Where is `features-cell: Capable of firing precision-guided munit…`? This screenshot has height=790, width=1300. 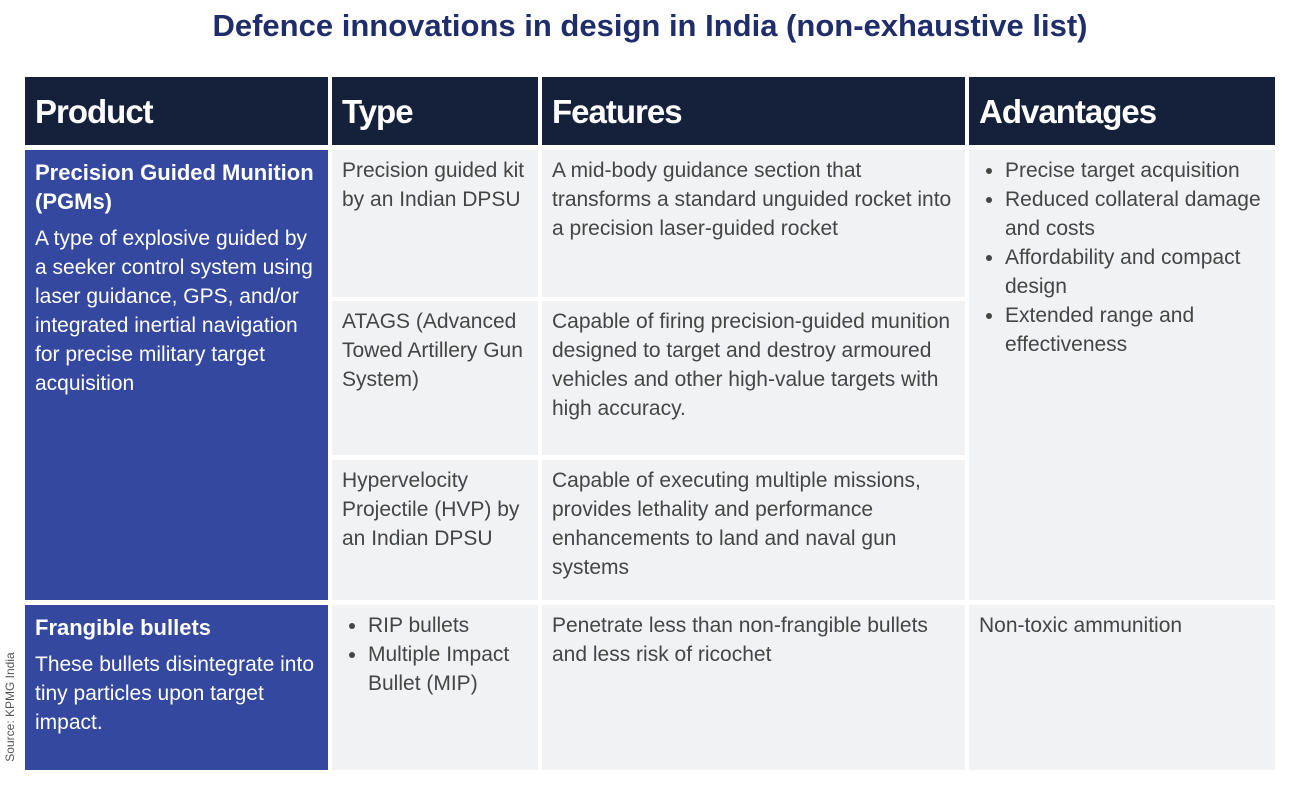 features-cell: Capable of firing precision-guided munit… is located at coordinates (753, 378).